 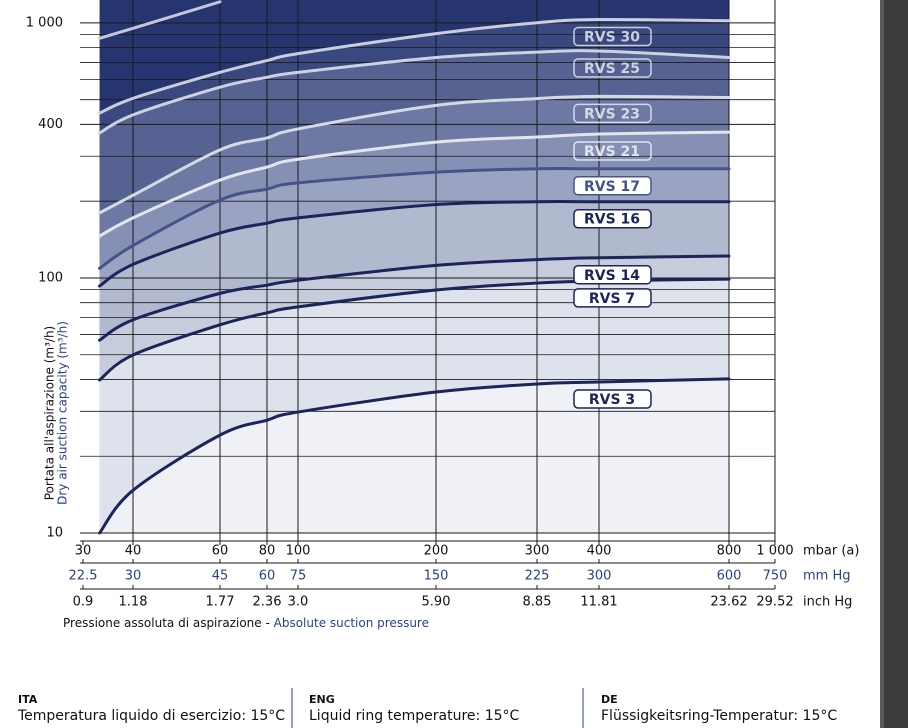 I want to click on side-bar-edge, so click(x=882, y=364).